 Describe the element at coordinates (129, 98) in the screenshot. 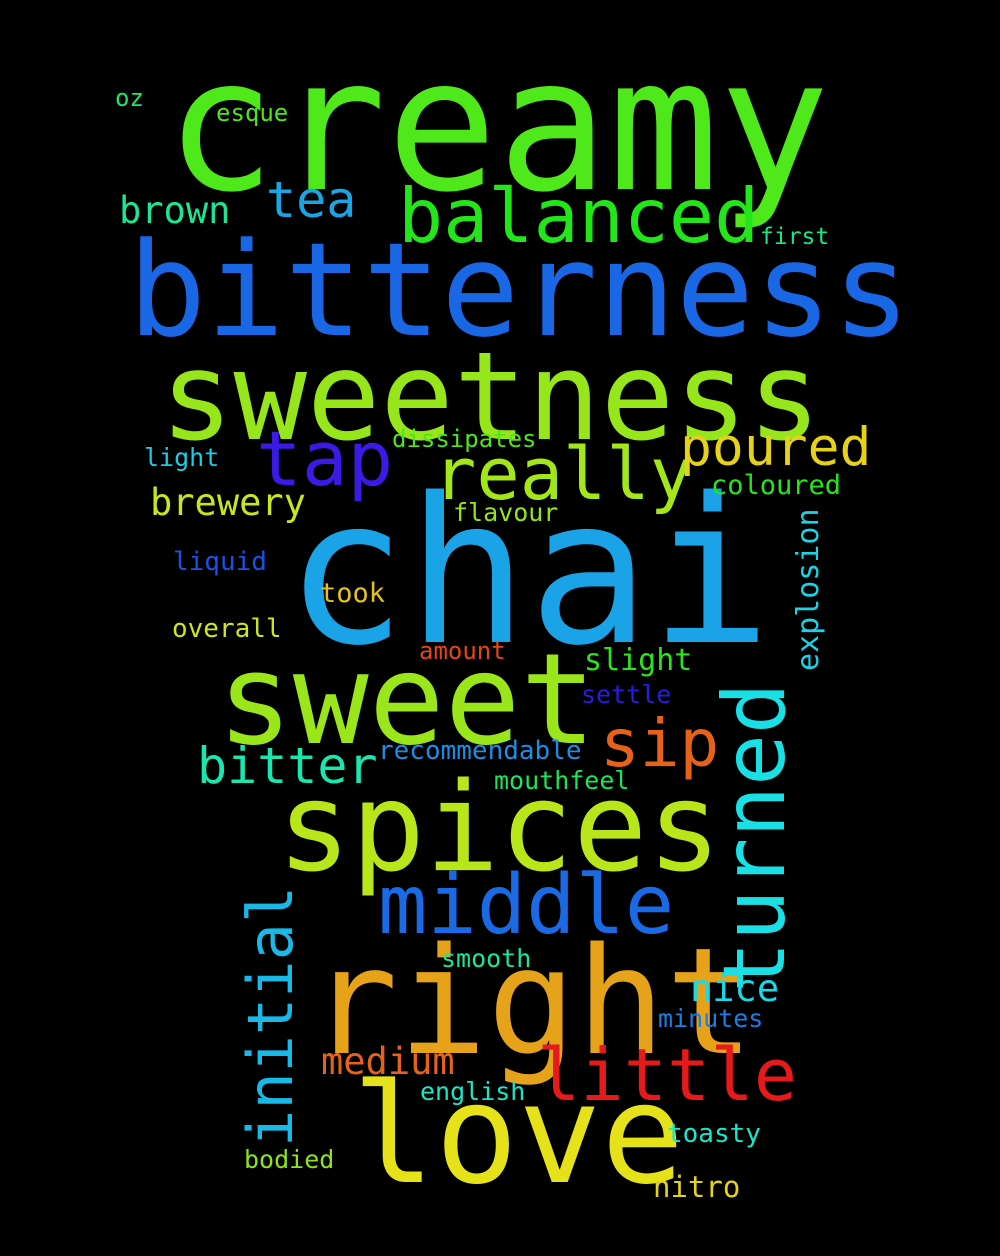

I see `word-oz: oz` at that location.